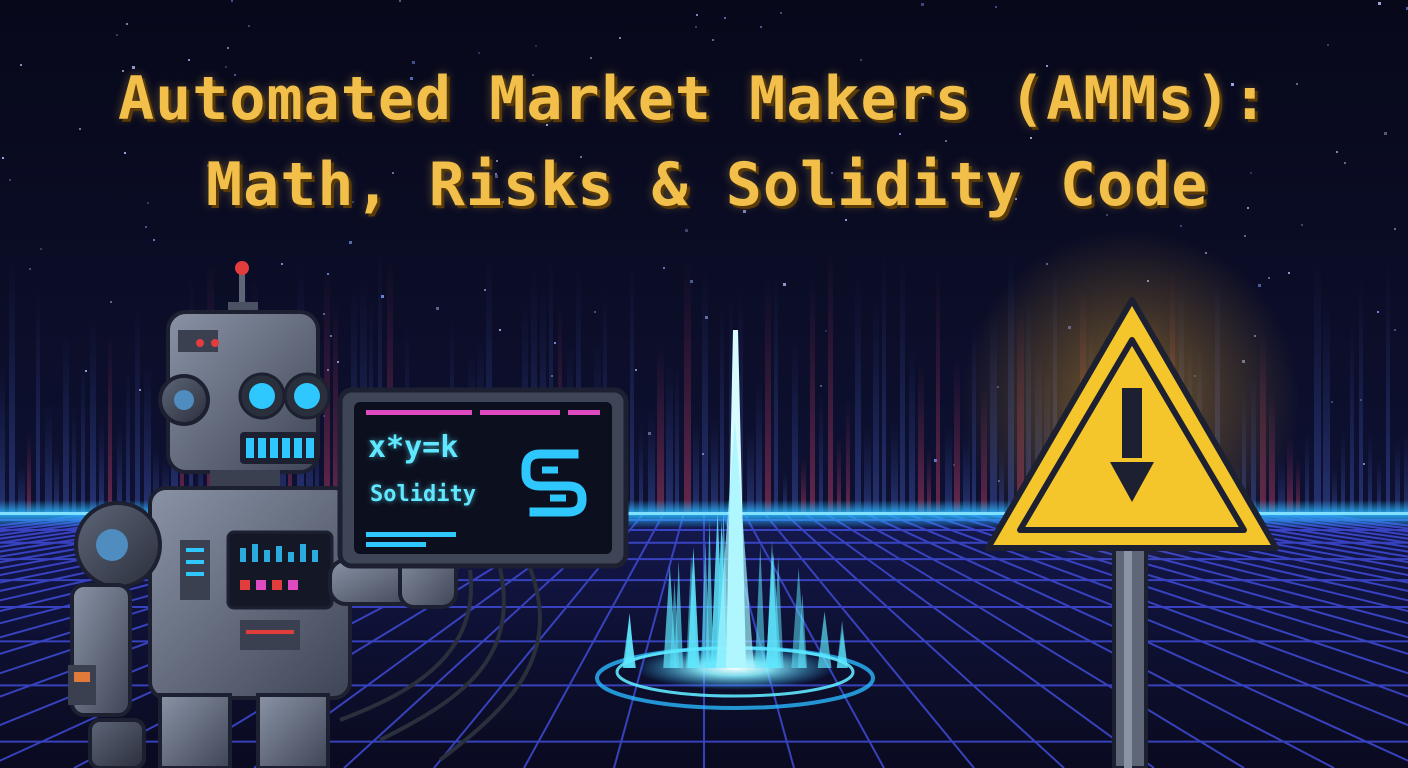  What do you see at coordinates (440, 664) in the screenshot?
I see `monitor-cables` at bounding box center [440, 664].